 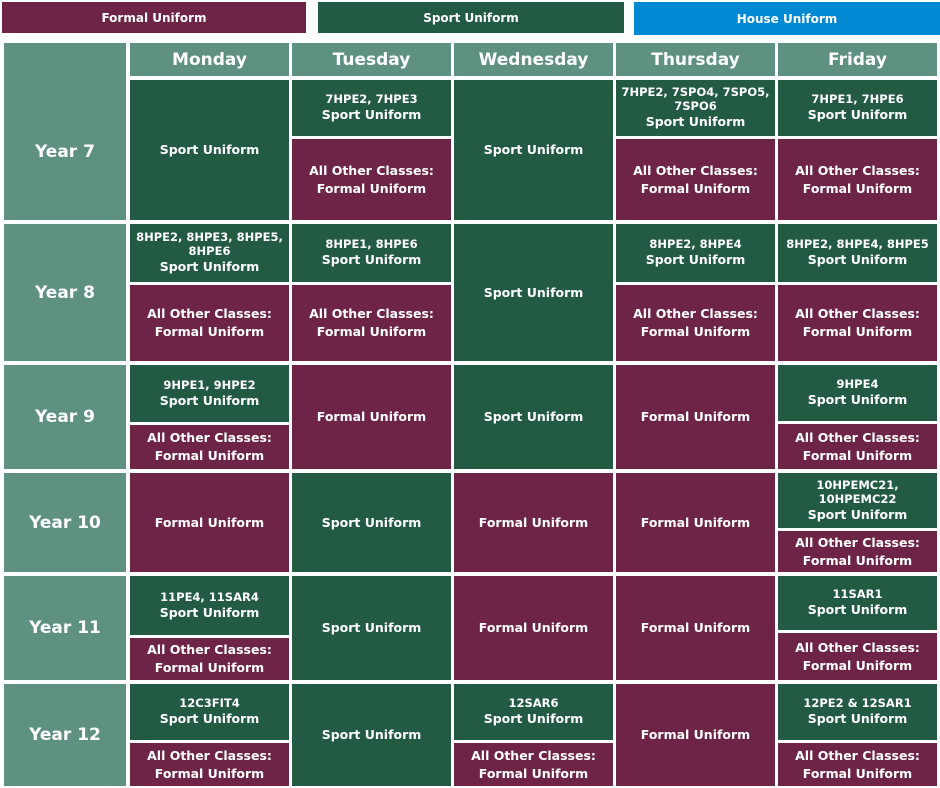 What do you see at coordinates (65, 292) in the screenshot?
I see `year-header-8: Year 8` at bounding box center [65, 292].